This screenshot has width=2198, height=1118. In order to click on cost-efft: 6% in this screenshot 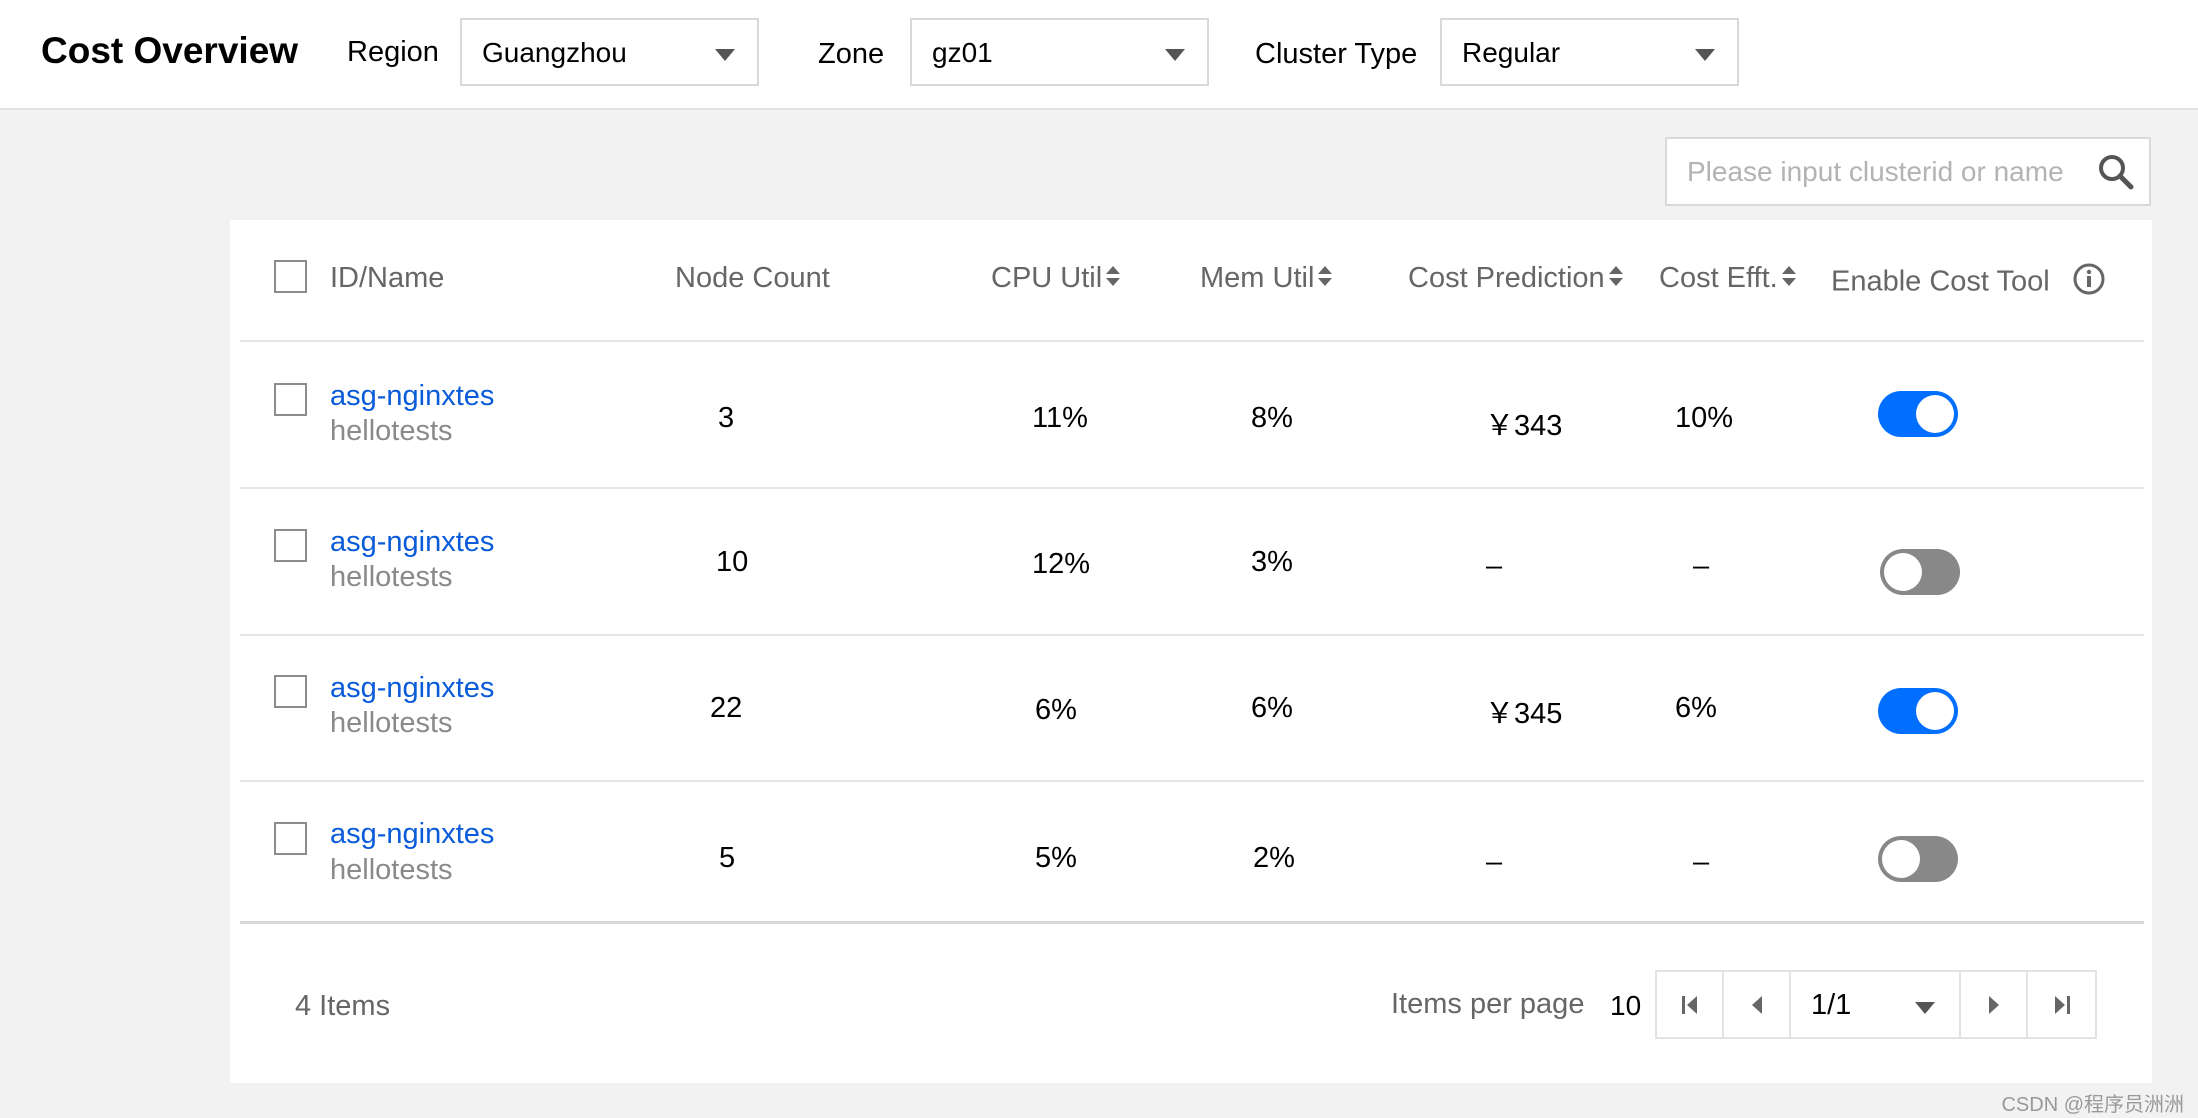, I will do `click(1696, 708)`.